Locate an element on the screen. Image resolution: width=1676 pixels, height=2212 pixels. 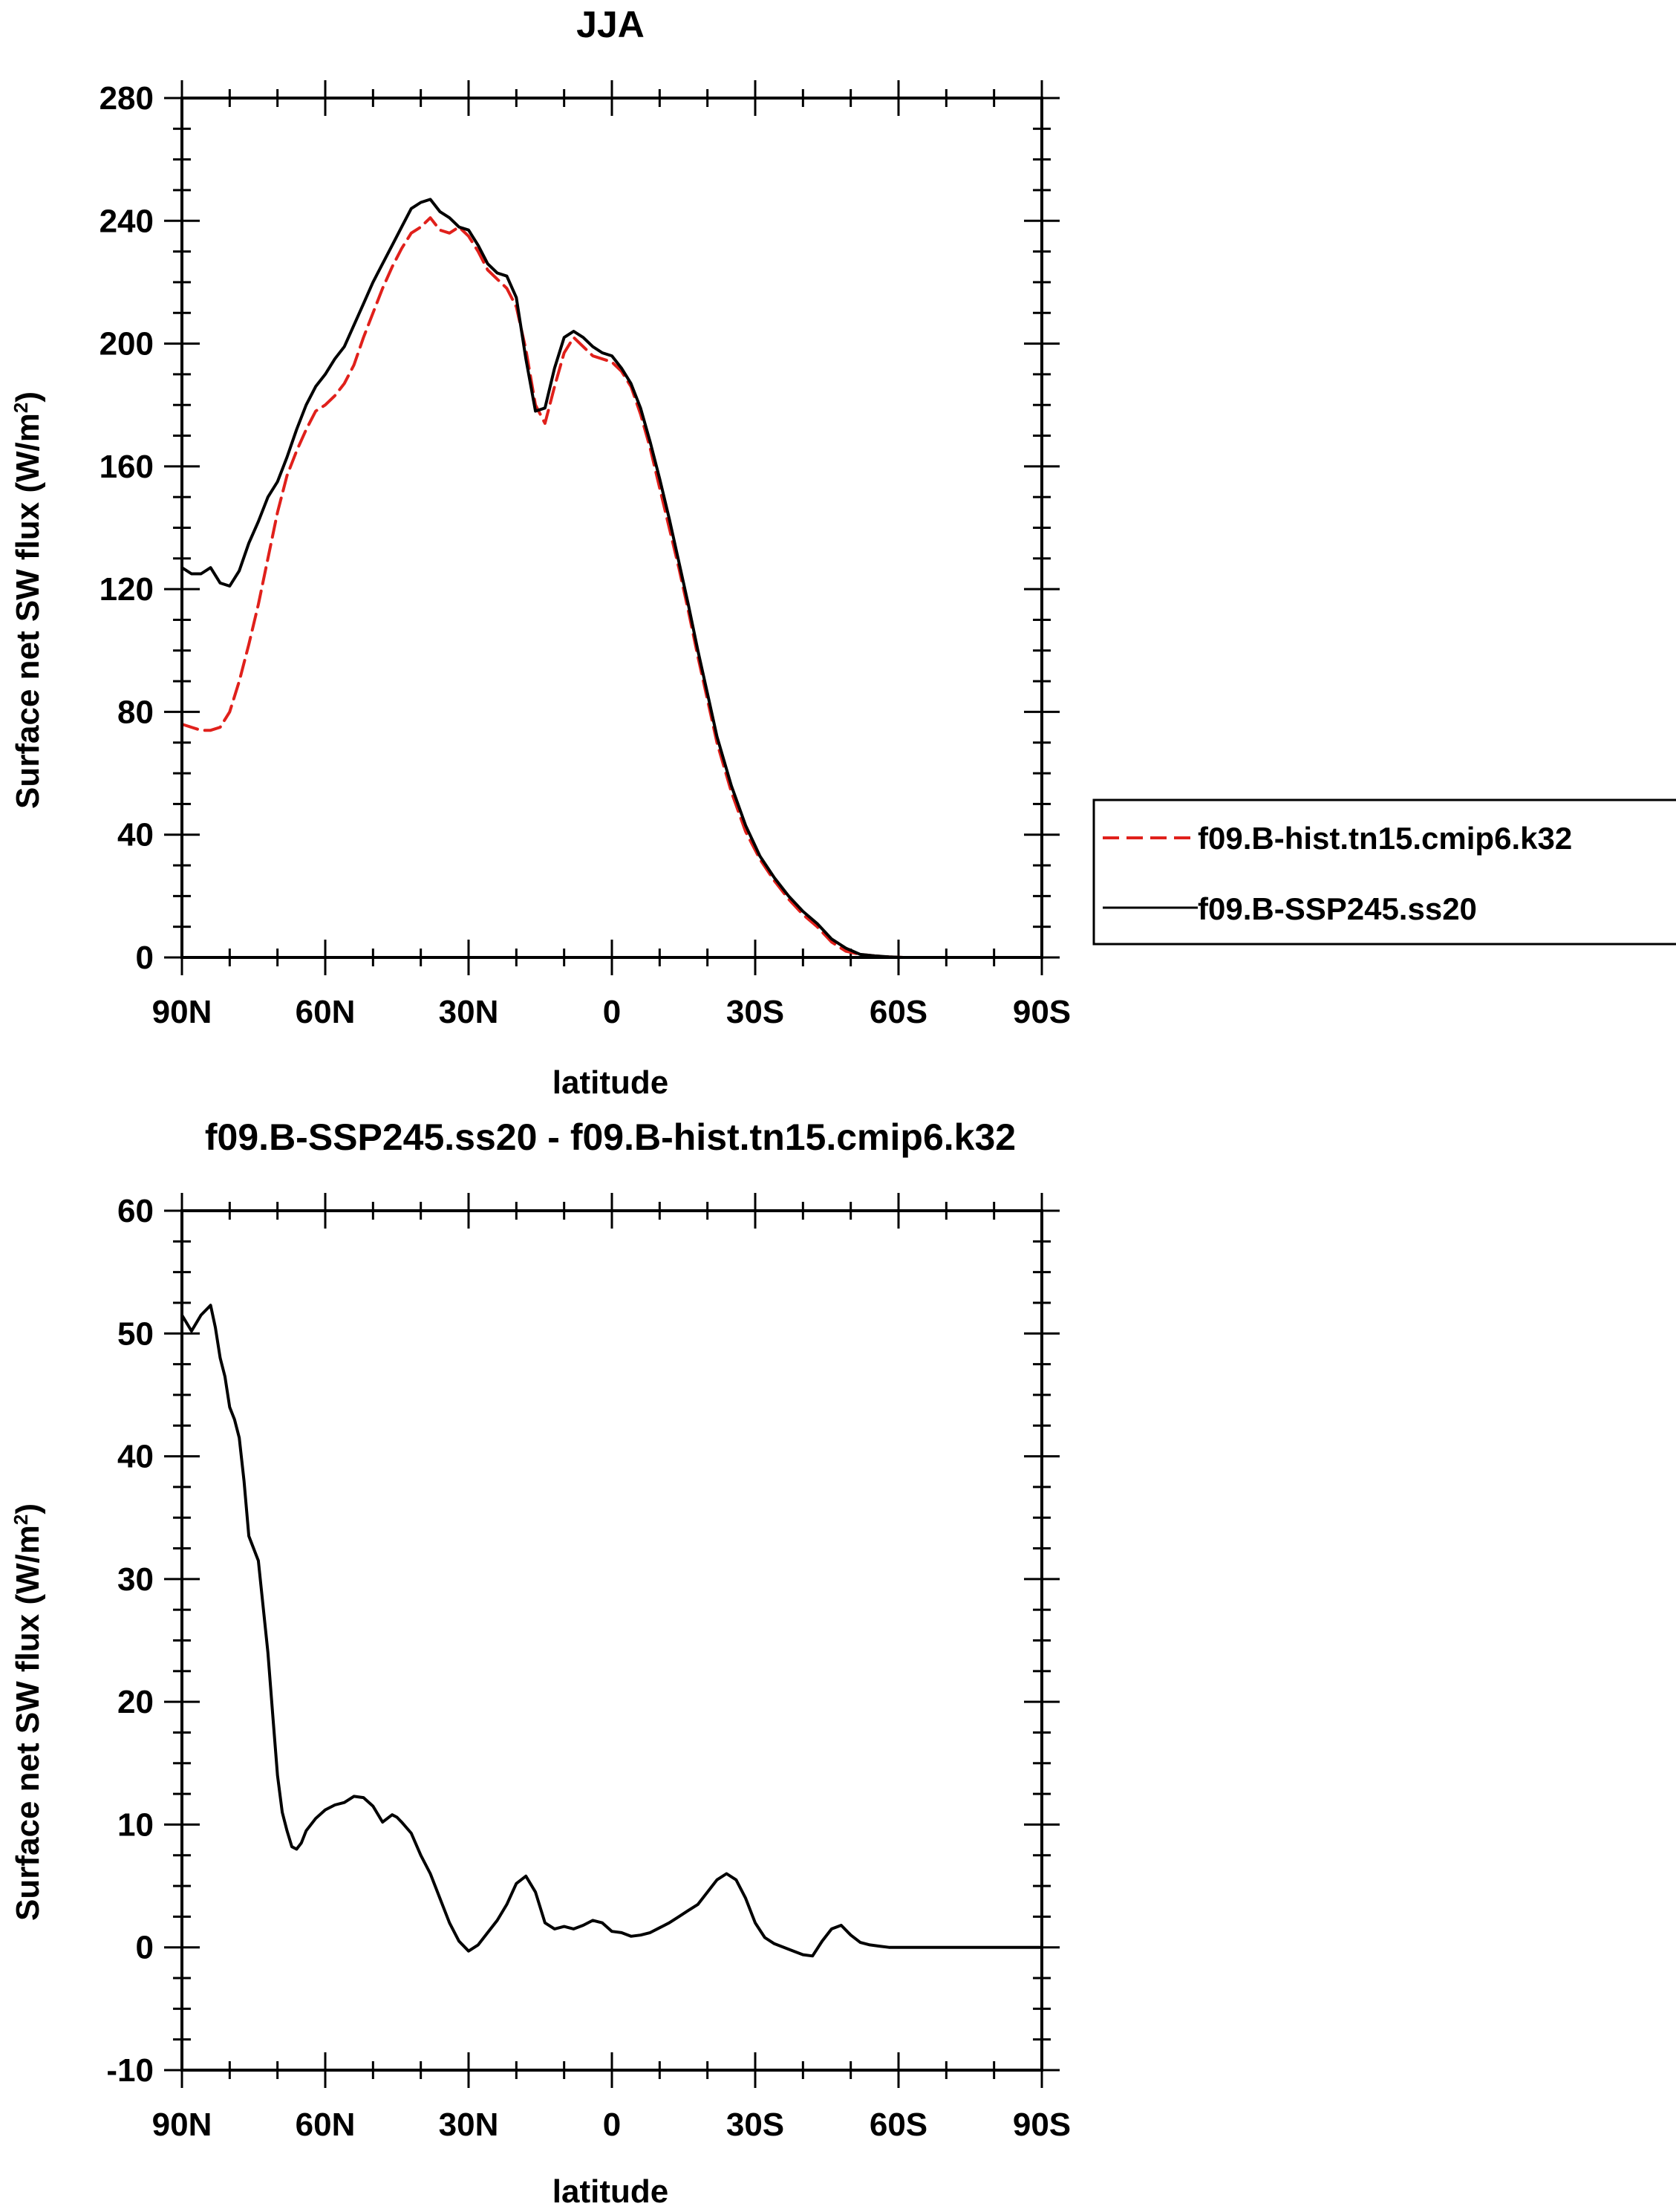
top-xtick-label: 90S is located at coordinates (1042, 1012).